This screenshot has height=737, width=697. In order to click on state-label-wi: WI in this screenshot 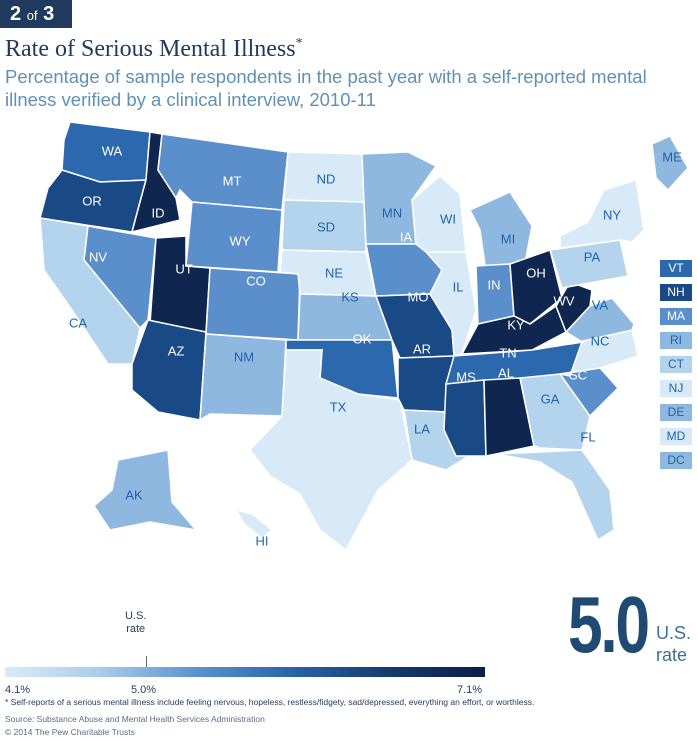, I will do `click(448, 218)`.